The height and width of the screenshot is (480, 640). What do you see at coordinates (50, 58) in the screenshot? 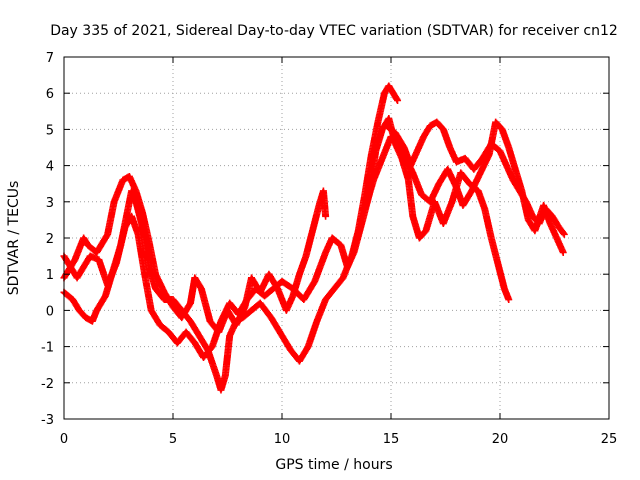
I see `y-tick-label: 7` at bounding box center [50, 58].